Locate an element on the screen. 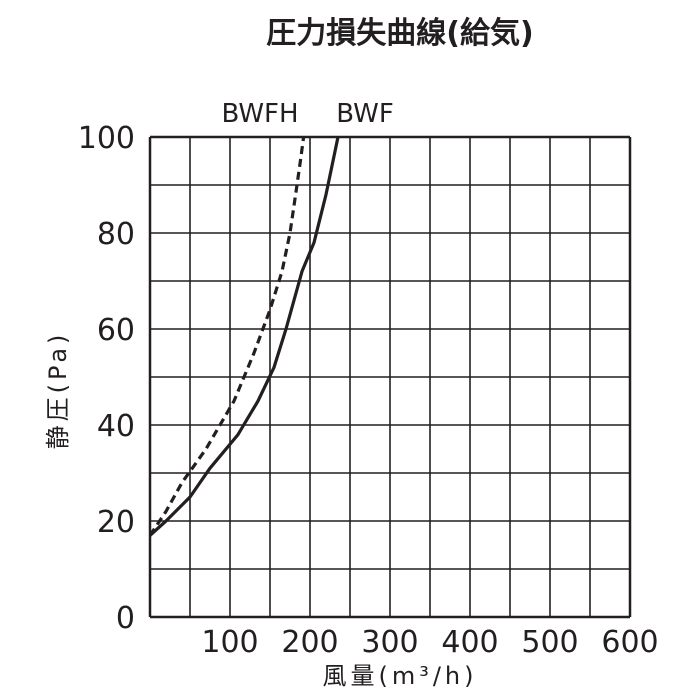  y-axis-label: 静圧(Pa) is located at coordinates (58, 390).